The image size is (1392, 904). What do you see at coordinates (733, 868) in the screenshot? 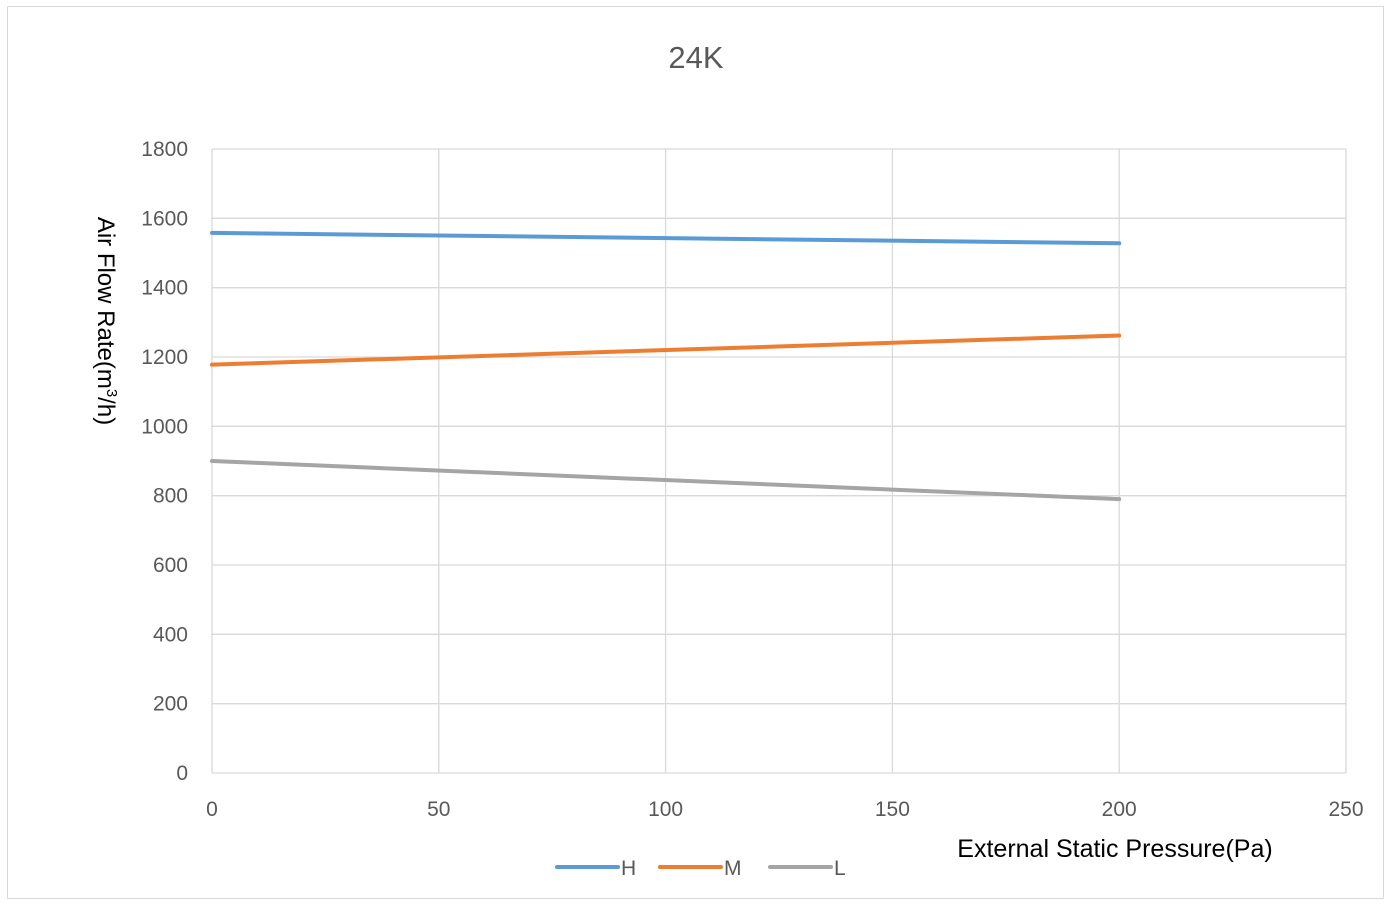
I see `legend-label-m: M` at bounding box center [733, 868].